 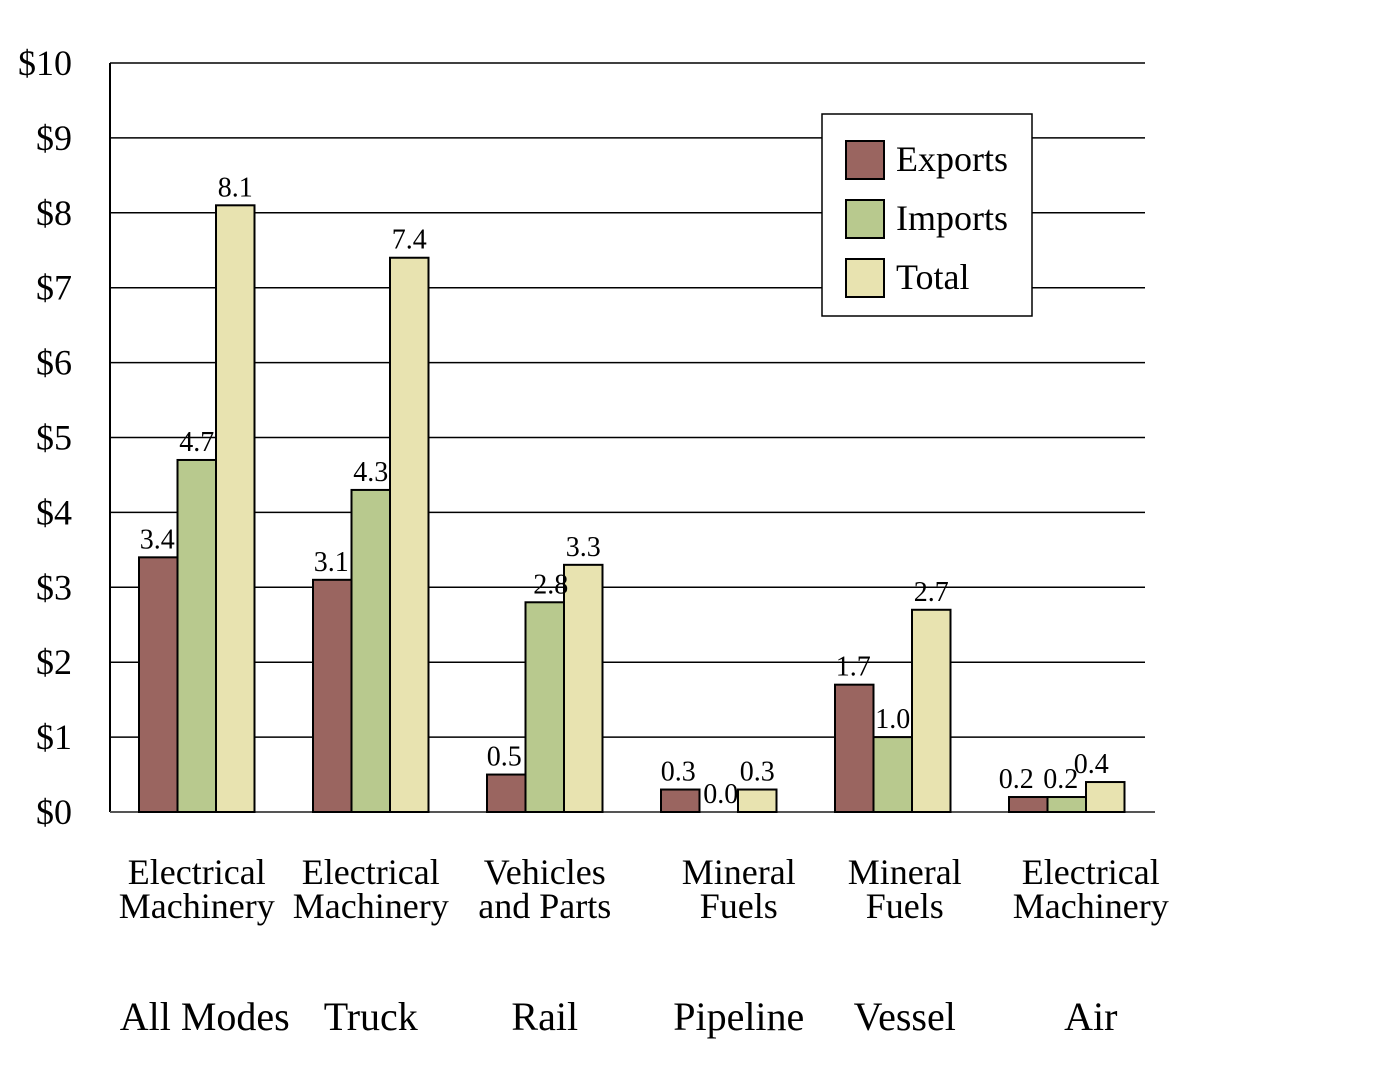 What do you see at coordinates (54, 587) in the screenshot?
I see `y-tick-label: $3` at bounding box center [54, 587].